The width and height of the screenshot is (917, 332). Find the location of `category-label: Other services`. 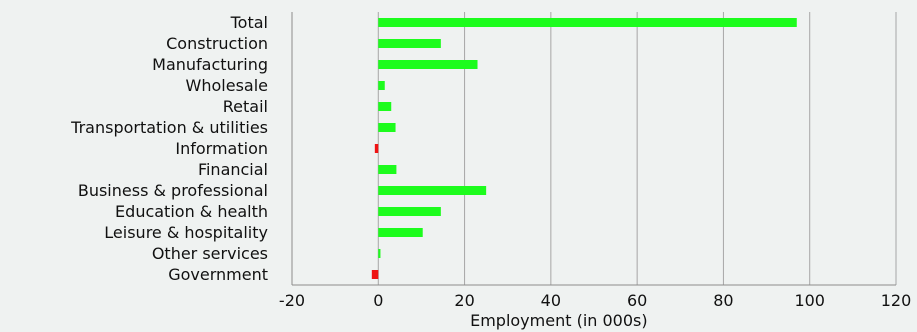

category-label: Other services is located at coordinates (210, 253).